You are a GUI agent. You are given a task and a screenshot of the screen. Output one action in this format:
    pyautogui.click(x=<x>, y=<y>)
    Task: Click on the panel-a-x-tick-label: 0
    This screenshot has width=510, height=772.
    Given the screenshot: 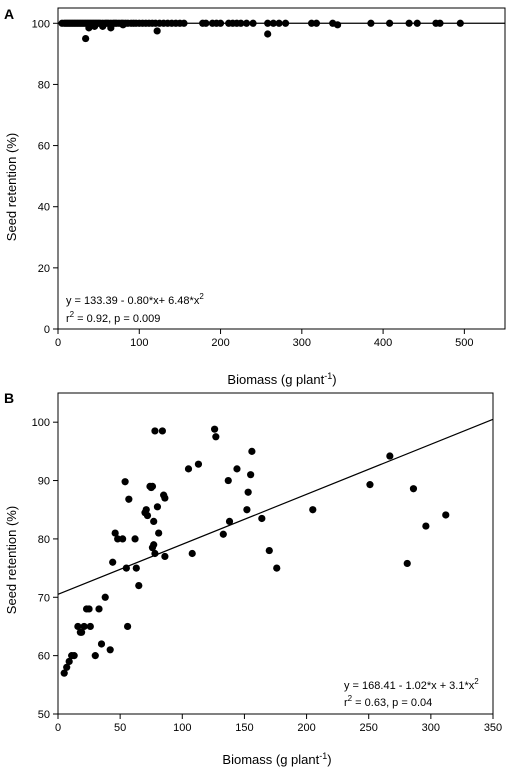 What is the action you would take?
    pyautogui.click(x=58, y=343)
    